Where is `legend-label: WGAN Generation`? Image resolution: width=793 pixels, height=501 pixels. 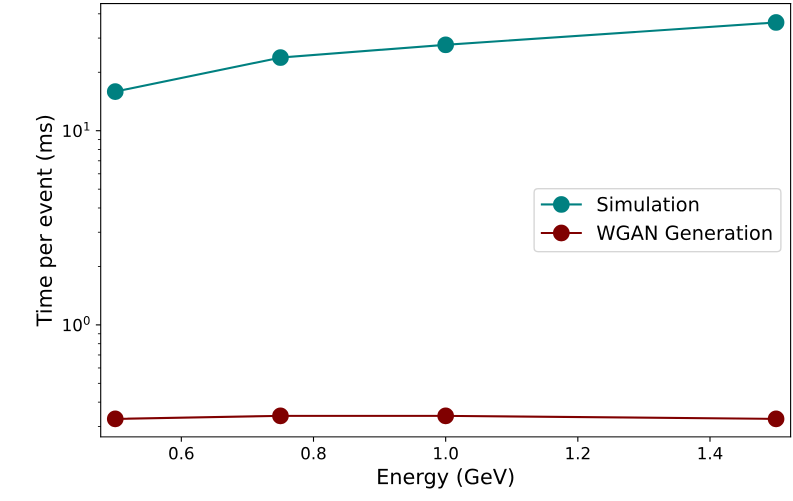
legend-label: WGAN Generation is located at coordinates (684, 232).